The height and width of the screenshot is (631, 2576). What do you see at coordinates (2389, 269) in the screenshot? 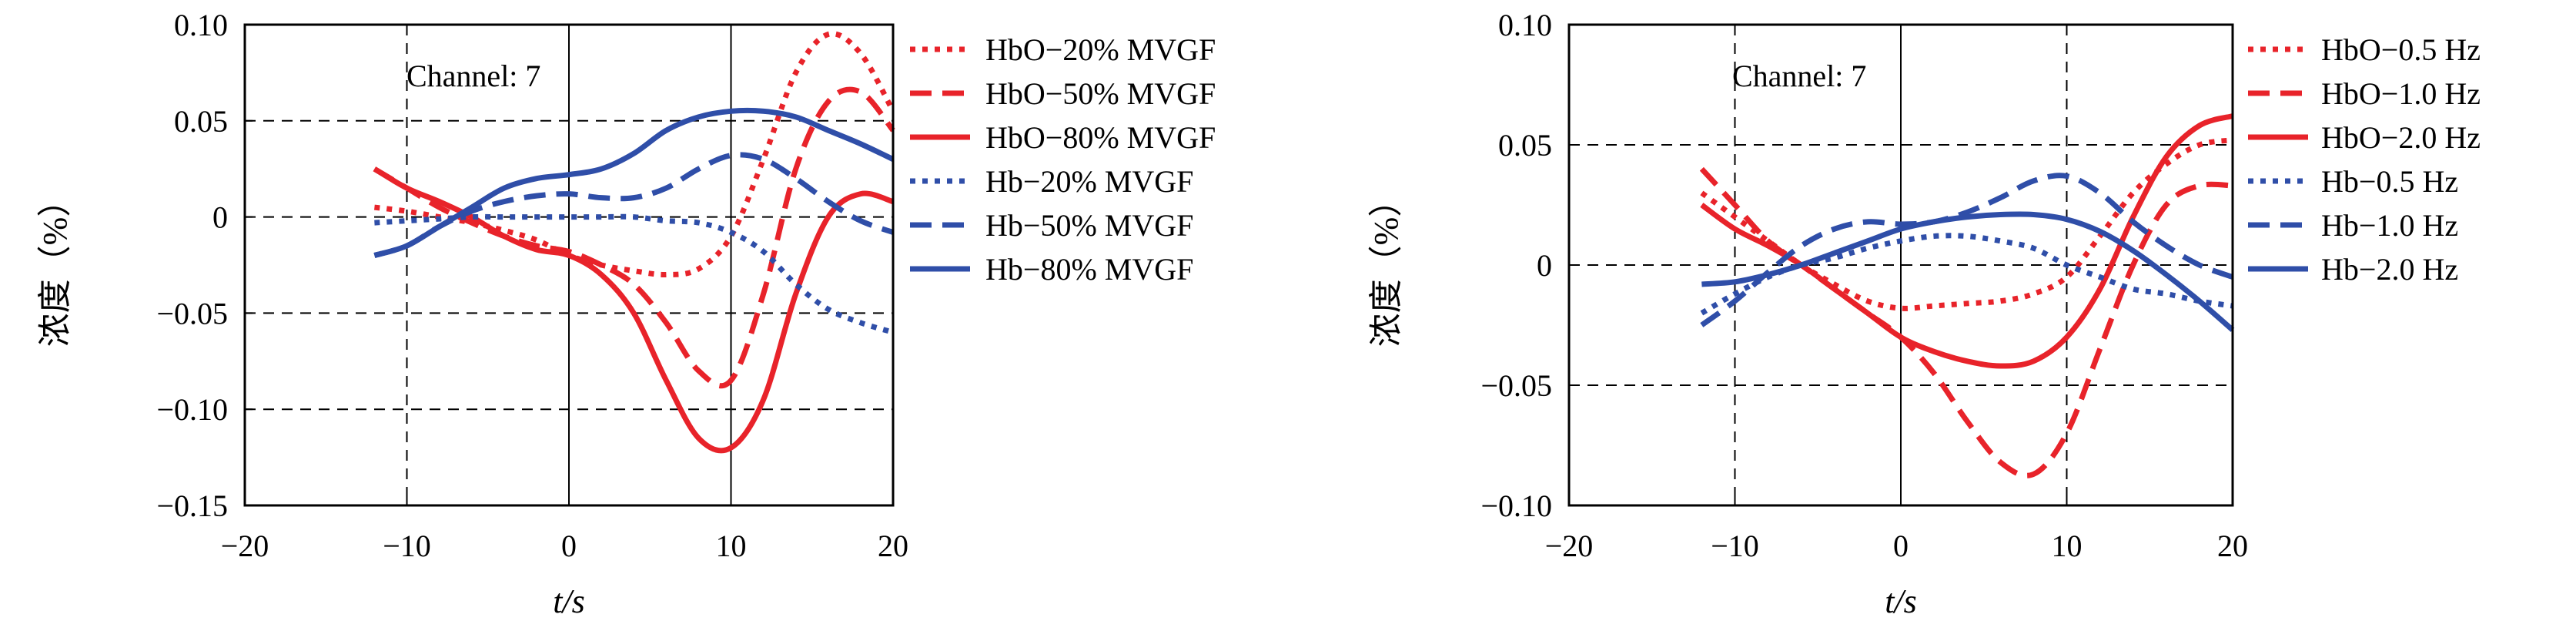
I see `legend-label: Hb−2.0 Hz` at bounding box center [2389, 269].